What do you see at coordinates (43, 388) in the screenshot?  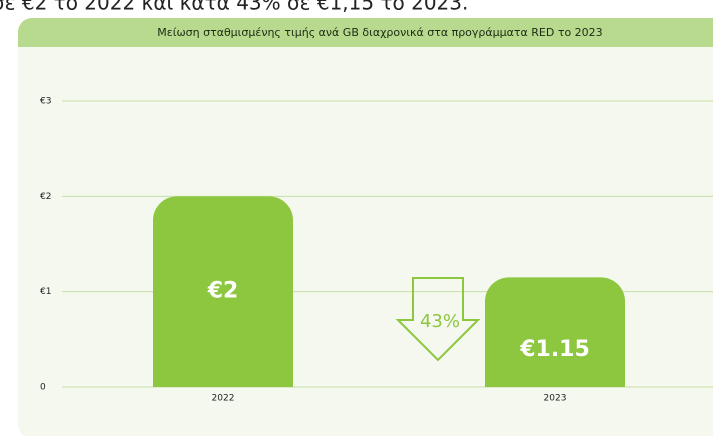 I see `y-tick-label: 0` at bounding box center [43, 388].